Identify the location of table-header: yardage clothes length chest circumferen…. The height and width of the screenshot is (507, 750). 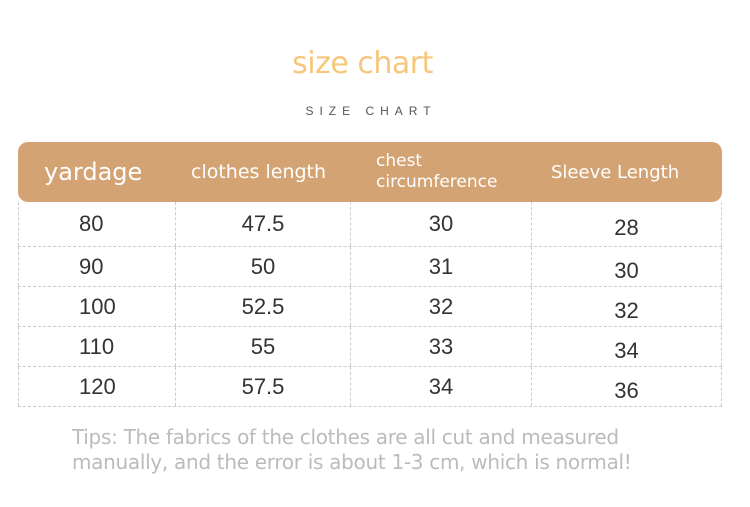
(370, 172).